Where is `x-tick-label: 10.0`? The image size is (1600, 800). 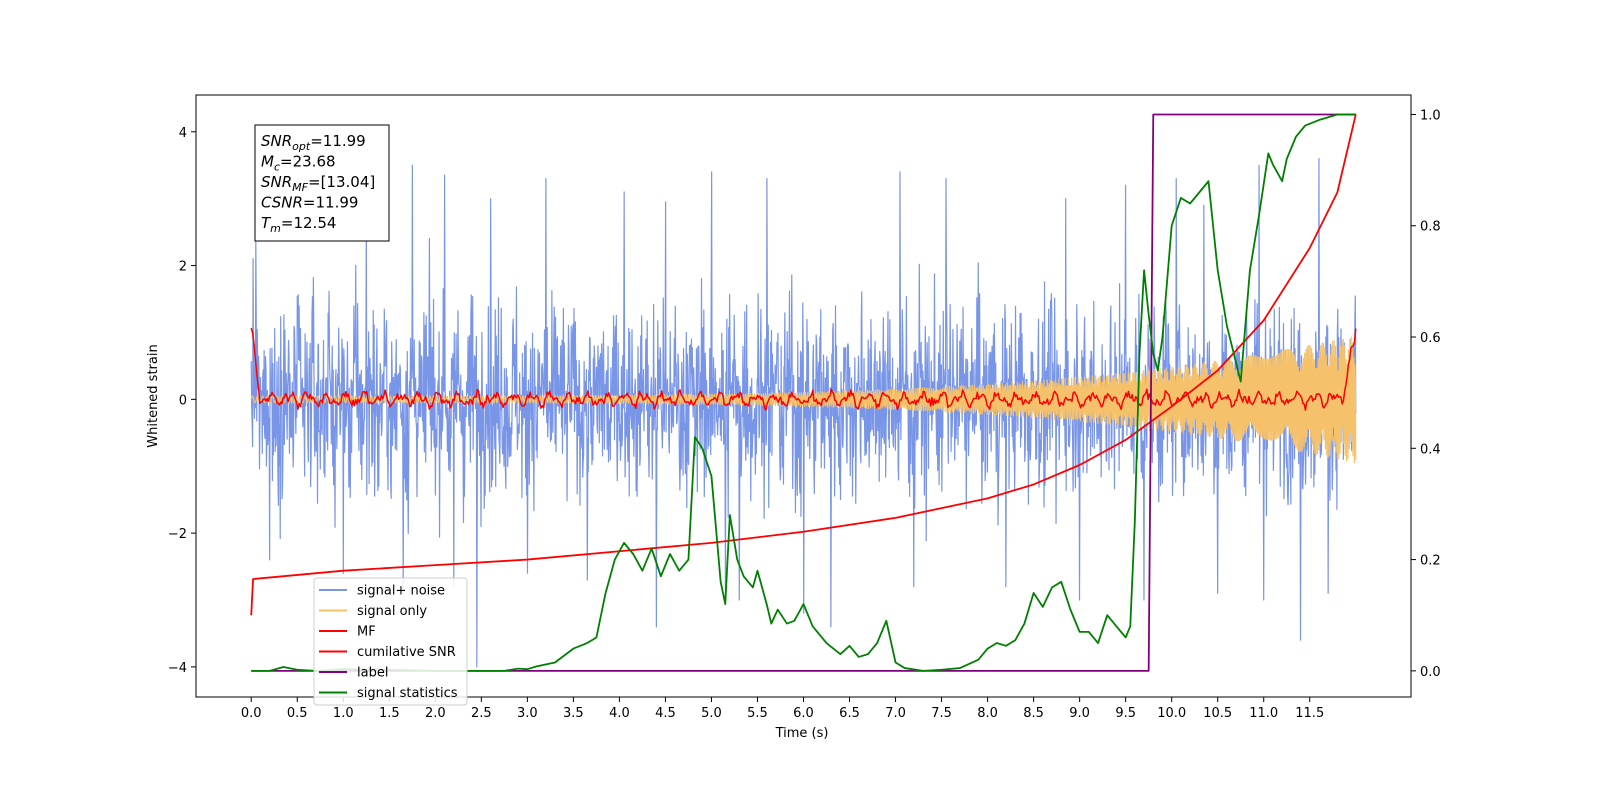
x-tick-label: 10.0 is located at coordinates (1171, 713).